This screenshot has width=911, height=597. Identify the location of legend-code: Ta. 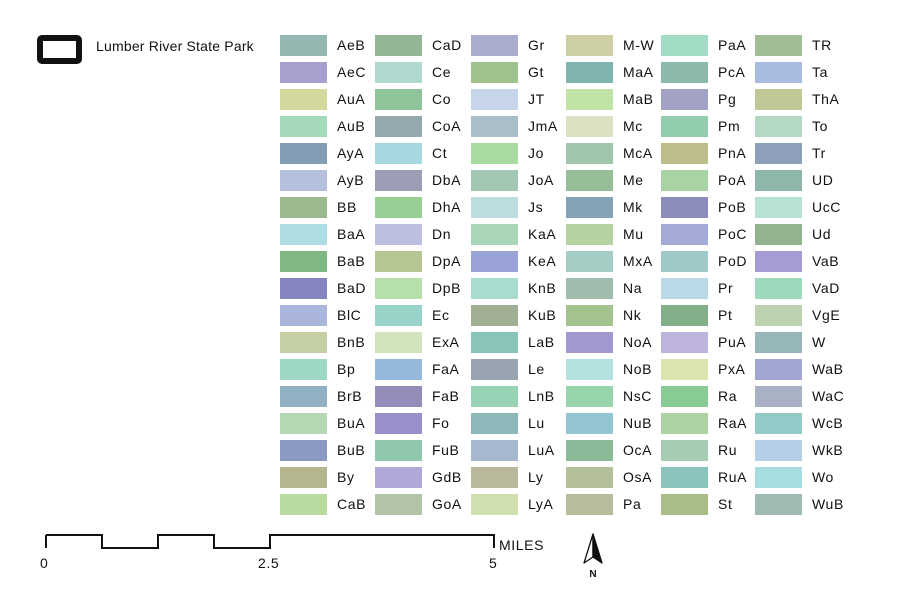
(820, 72).